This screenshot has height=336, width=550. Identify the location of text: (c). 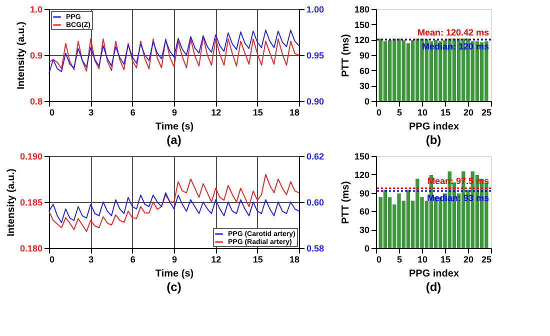
(174, 287).